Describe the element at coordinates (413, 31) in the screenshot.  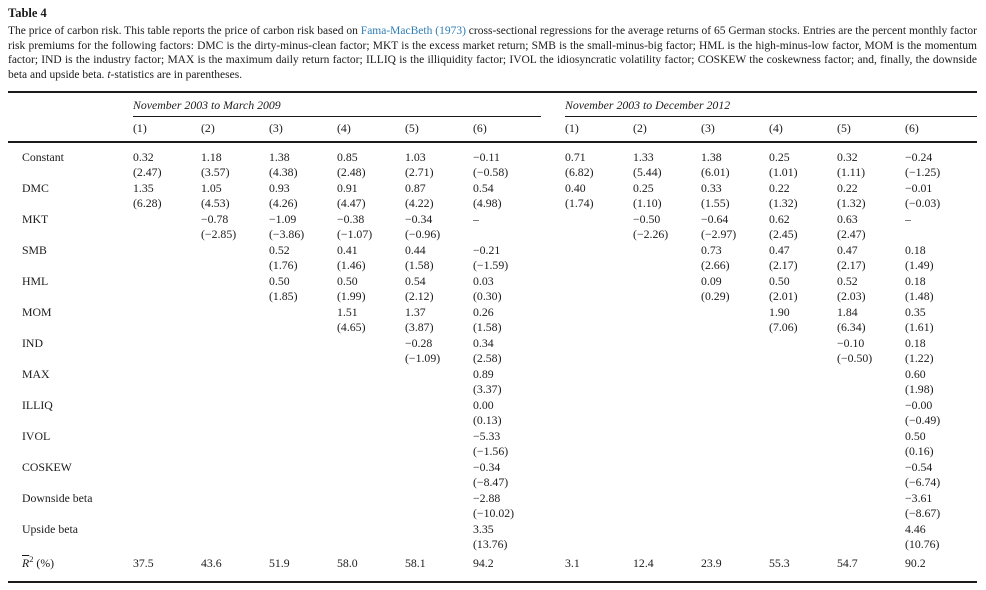
I see `fama-macbeth-citation-link: Fama-MacBeth (1973)` at that location.